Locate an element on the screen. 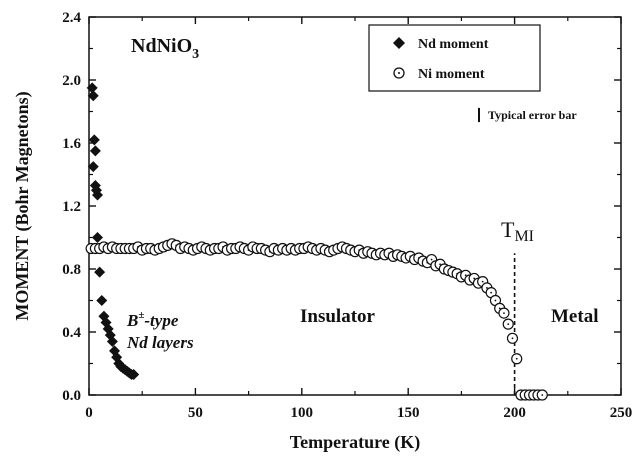 The width and height of the screenshot is (637, 461). compound-sub: 3 is located at coordinates (195, 54).